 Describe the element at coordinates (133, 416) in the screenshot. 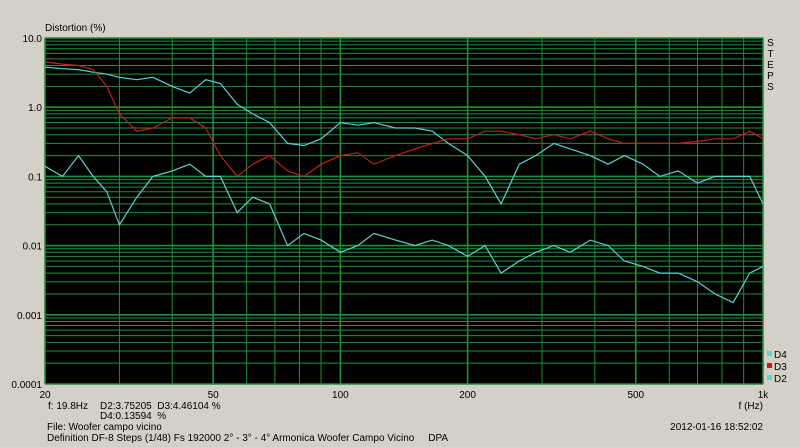

I see `cursor-readout: D4:0.13594 %` at that location.